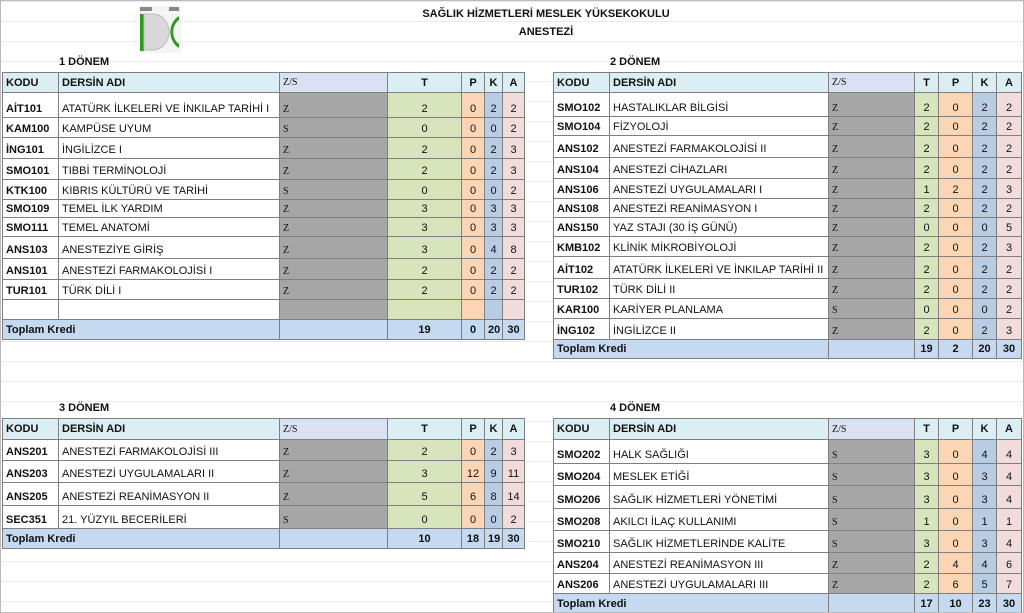 The image size is (1024, 613). Describe the element at coordinates (984, 602) in the screenshot. I see `total-k: 23` at that location.